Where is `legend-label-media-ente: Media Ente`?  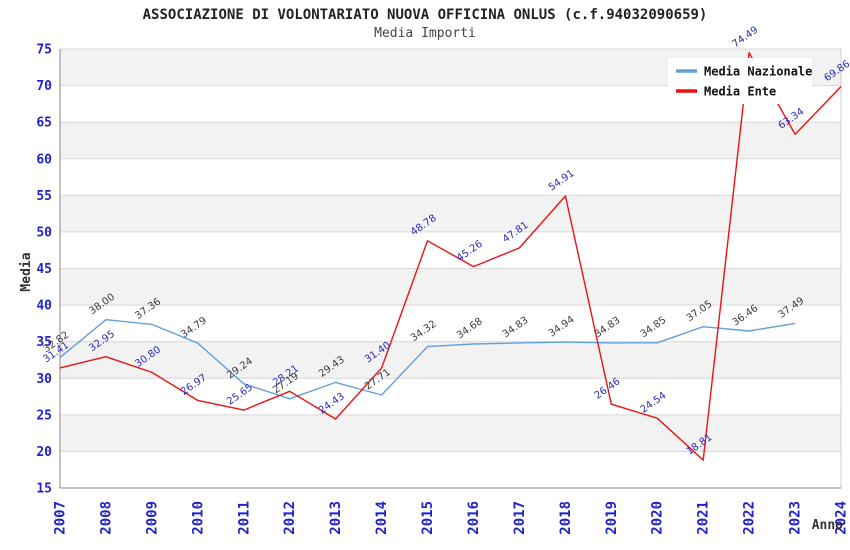
legend-label-media-ente: Media Ente is located at coordinates (740, 92).